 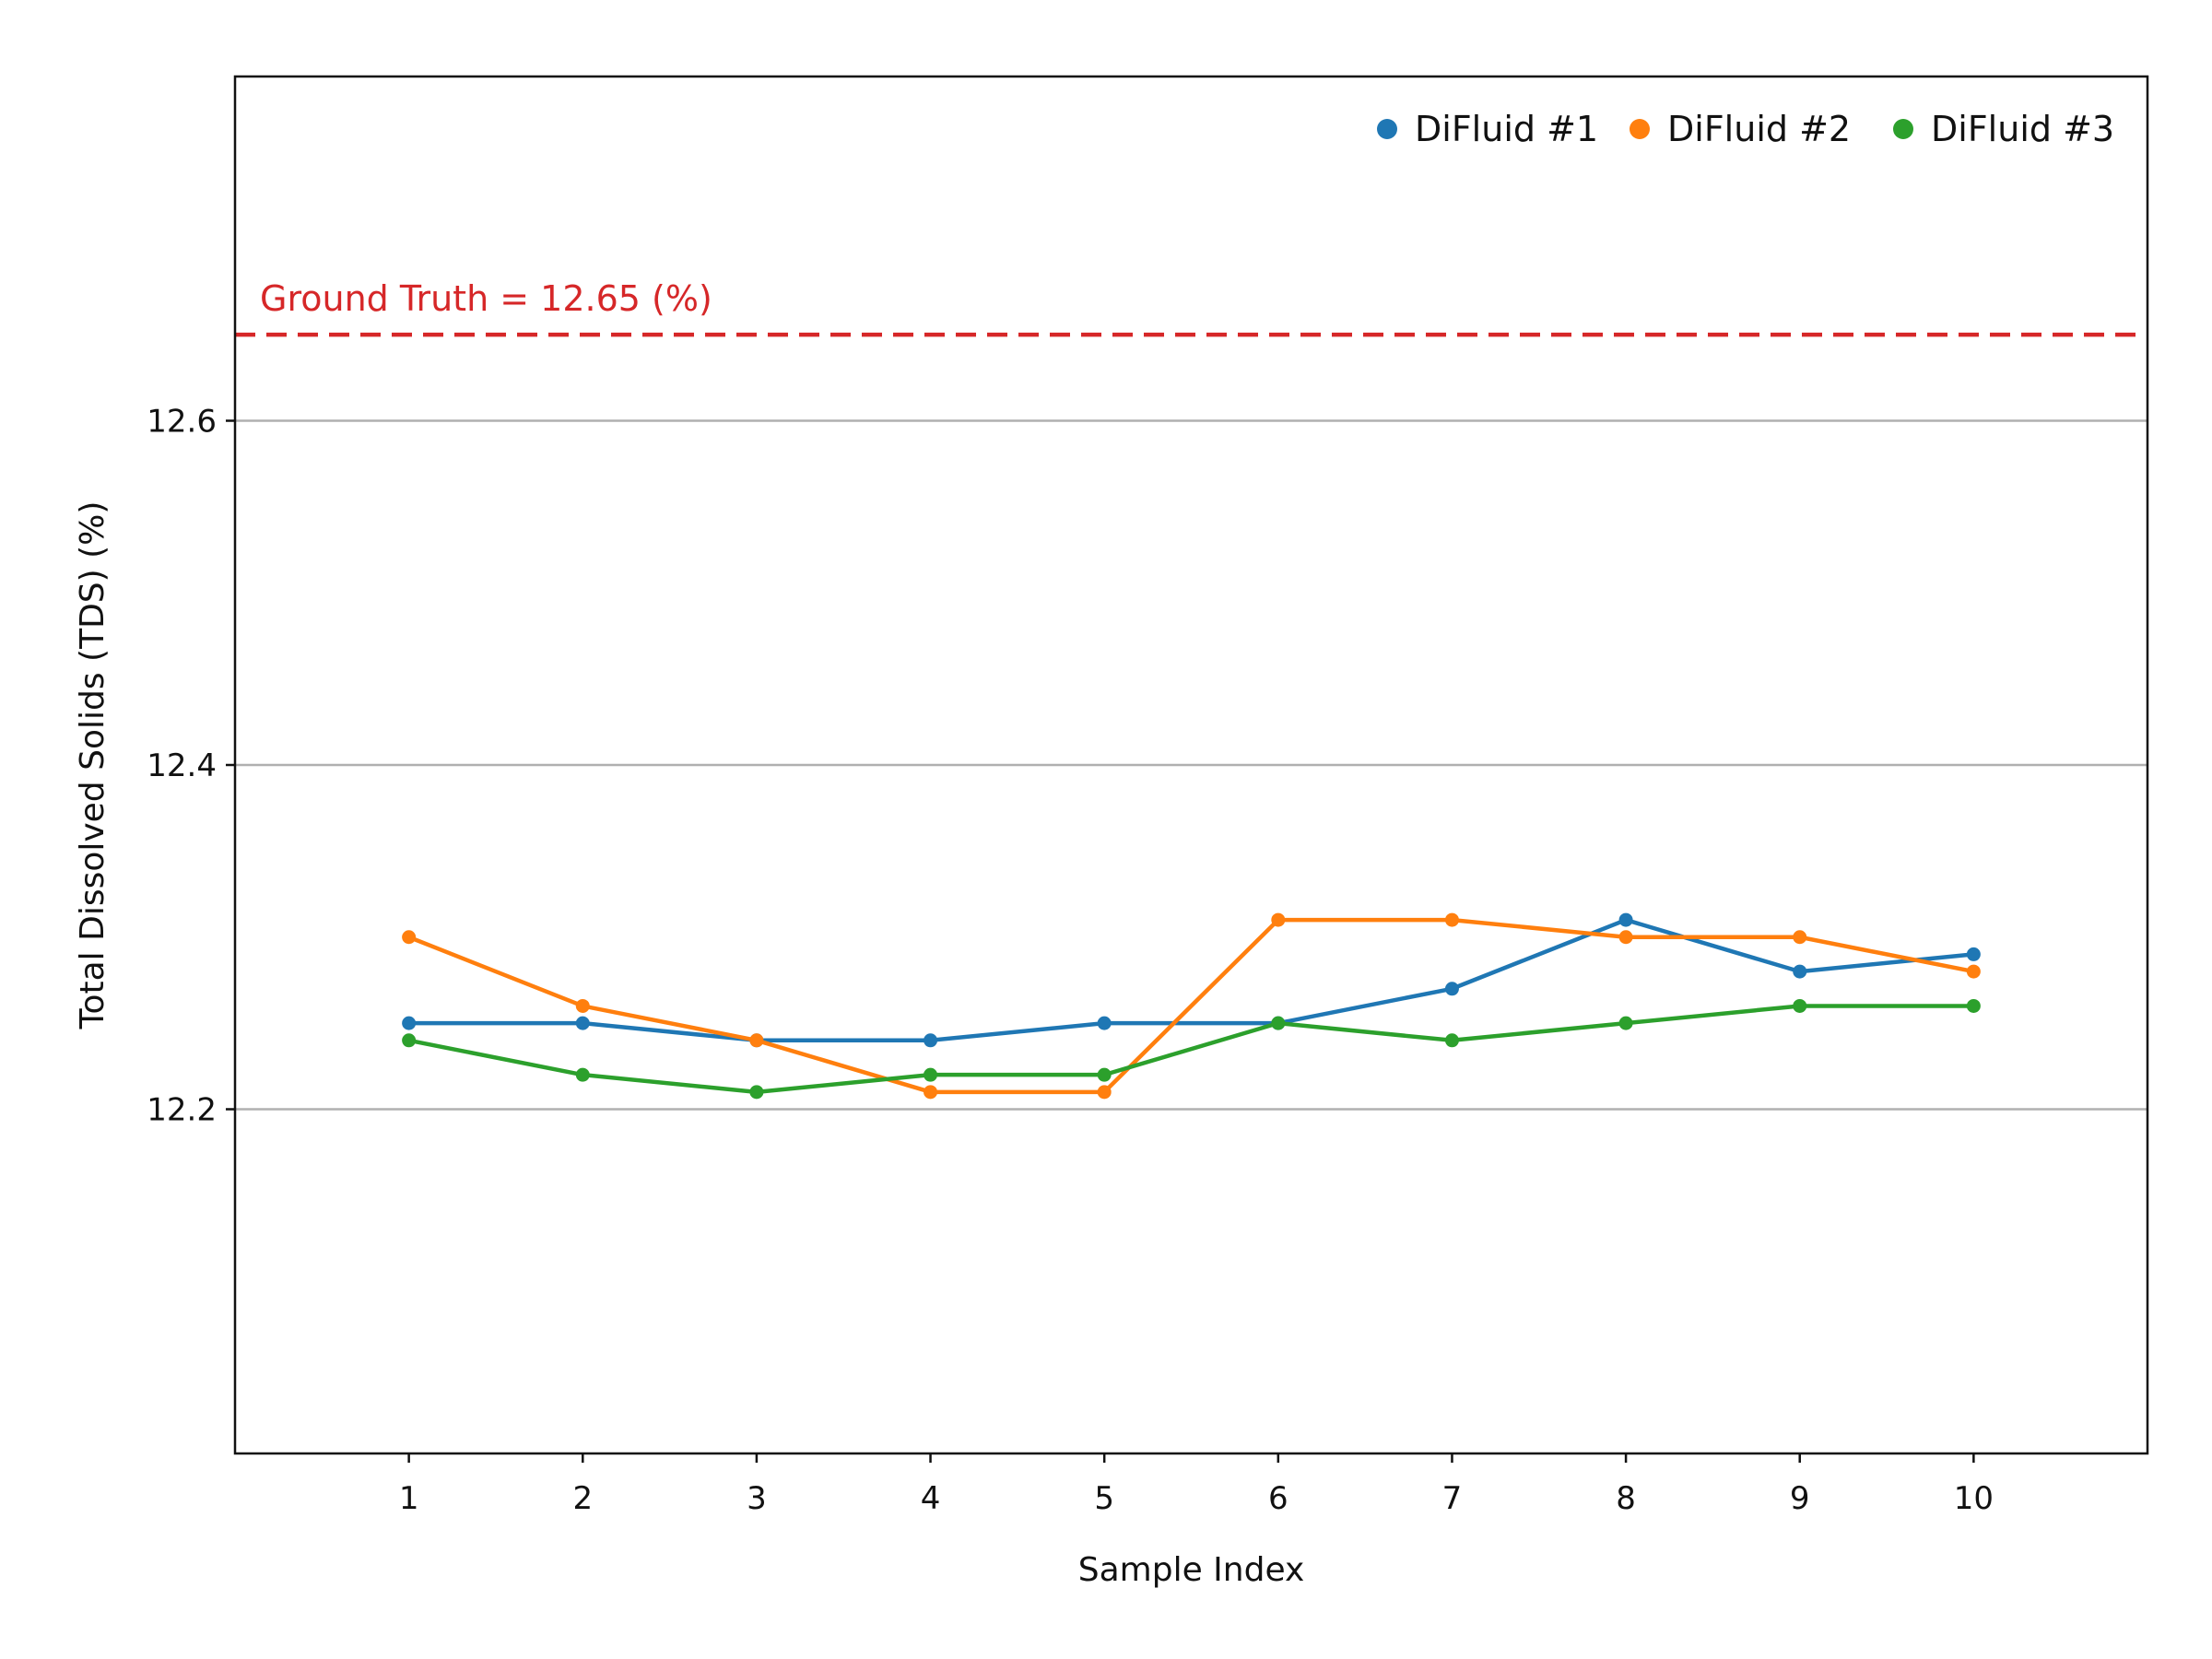 What do you see at coordinates (757, 1498) in the screenshot?
I see `x-tick-label: 3` at bounding box center [757, 1498].